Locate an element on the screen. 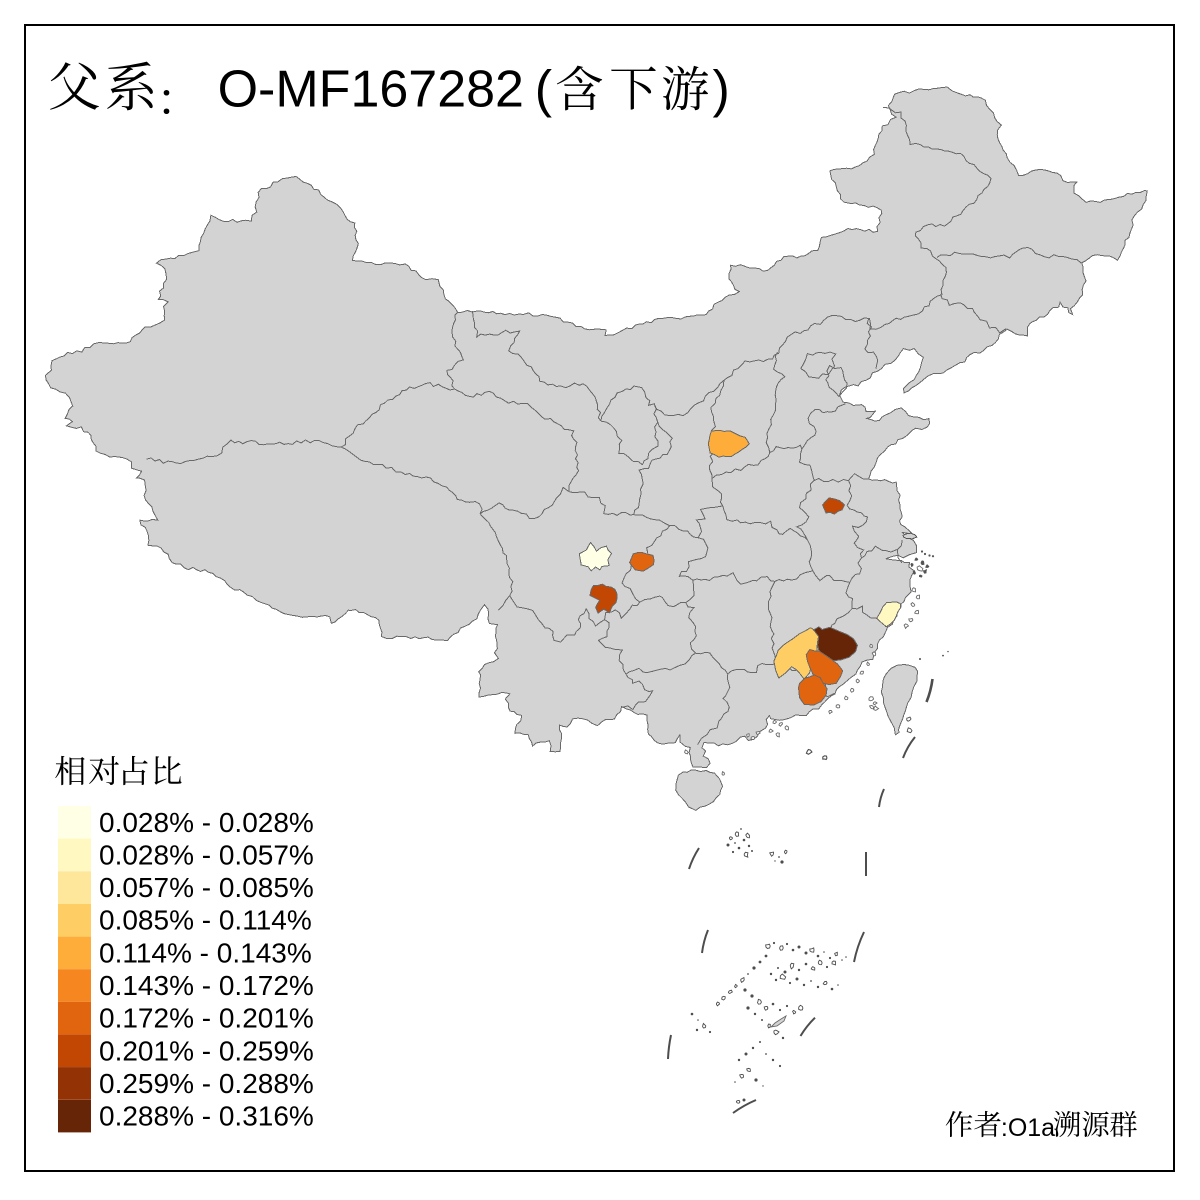 The width and height of the screenshot is (1200, 1200). svg-text: 0.143% - 0.172% is located at coordinates (206, 985).